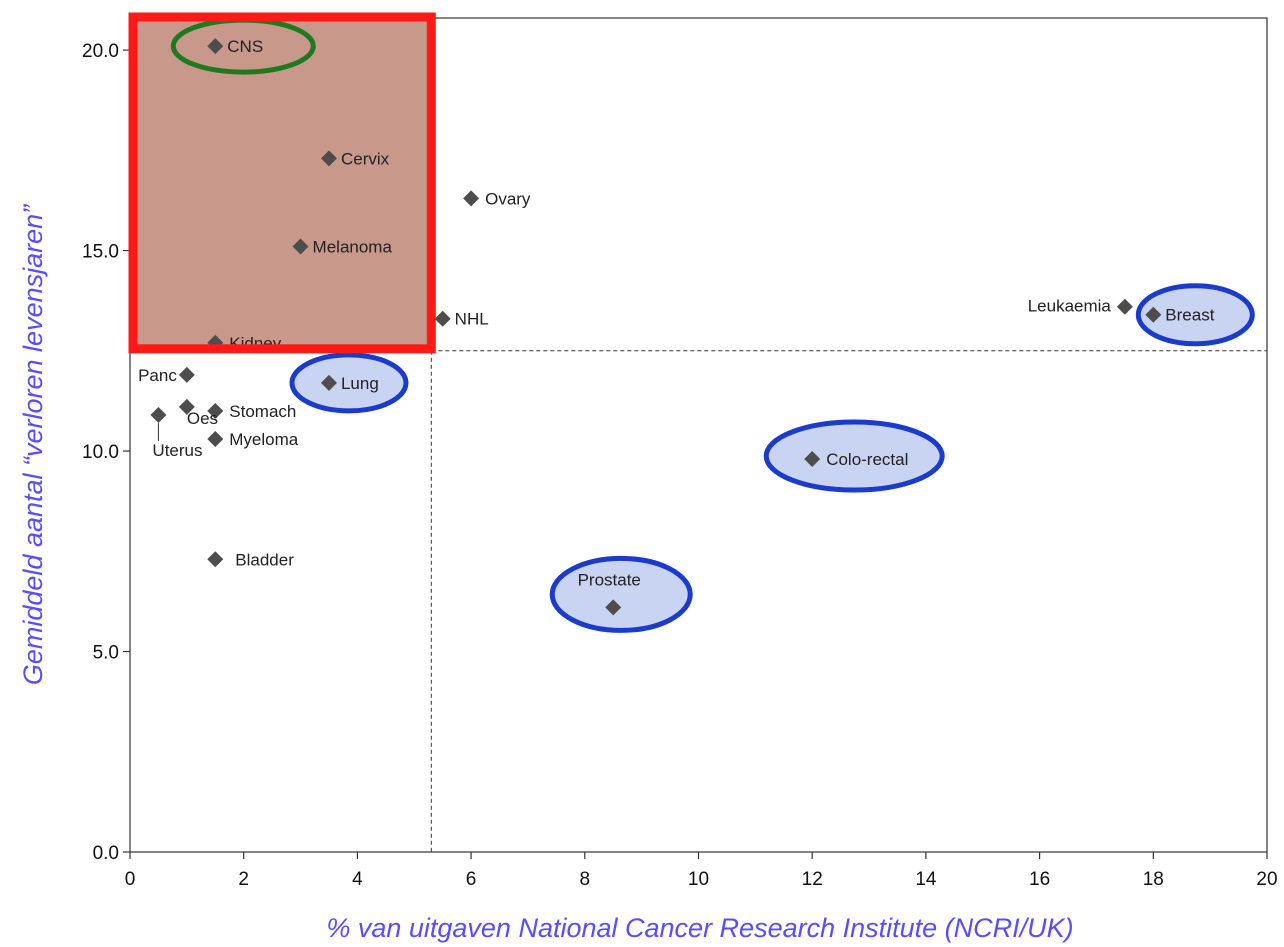 This screenshot has height=947, width=1284. Describe the element at coordinates (328, 158) in the screenshot. I see `data-point-cervix` at that location.